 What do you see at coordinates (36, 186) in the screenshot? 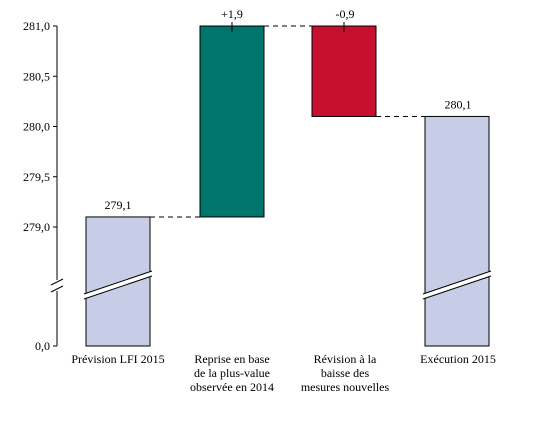
I see `y-tick-labels: 281,0 280,5 280,0 279,5 279,0 0,0` at bounding box center [36, 186].